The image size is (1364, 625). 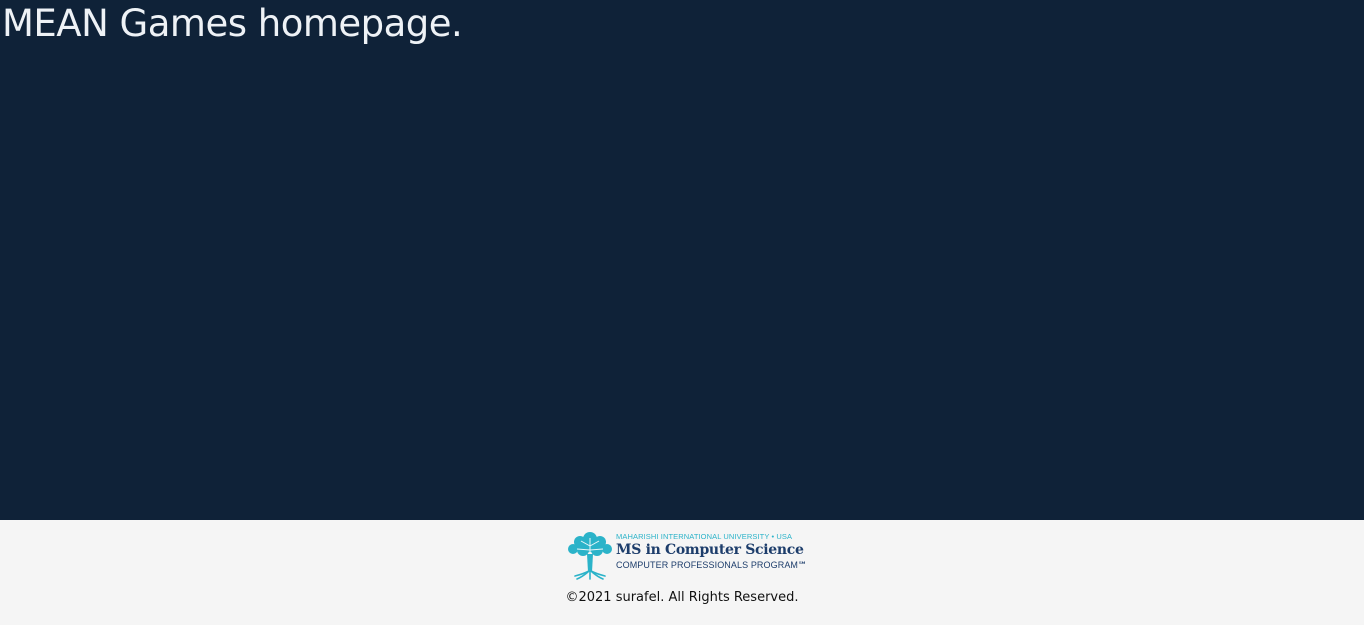 What do you see at coordinates (590, 556) in the screenshot?
I see `tree-icon` at bounding box center [590, 556].